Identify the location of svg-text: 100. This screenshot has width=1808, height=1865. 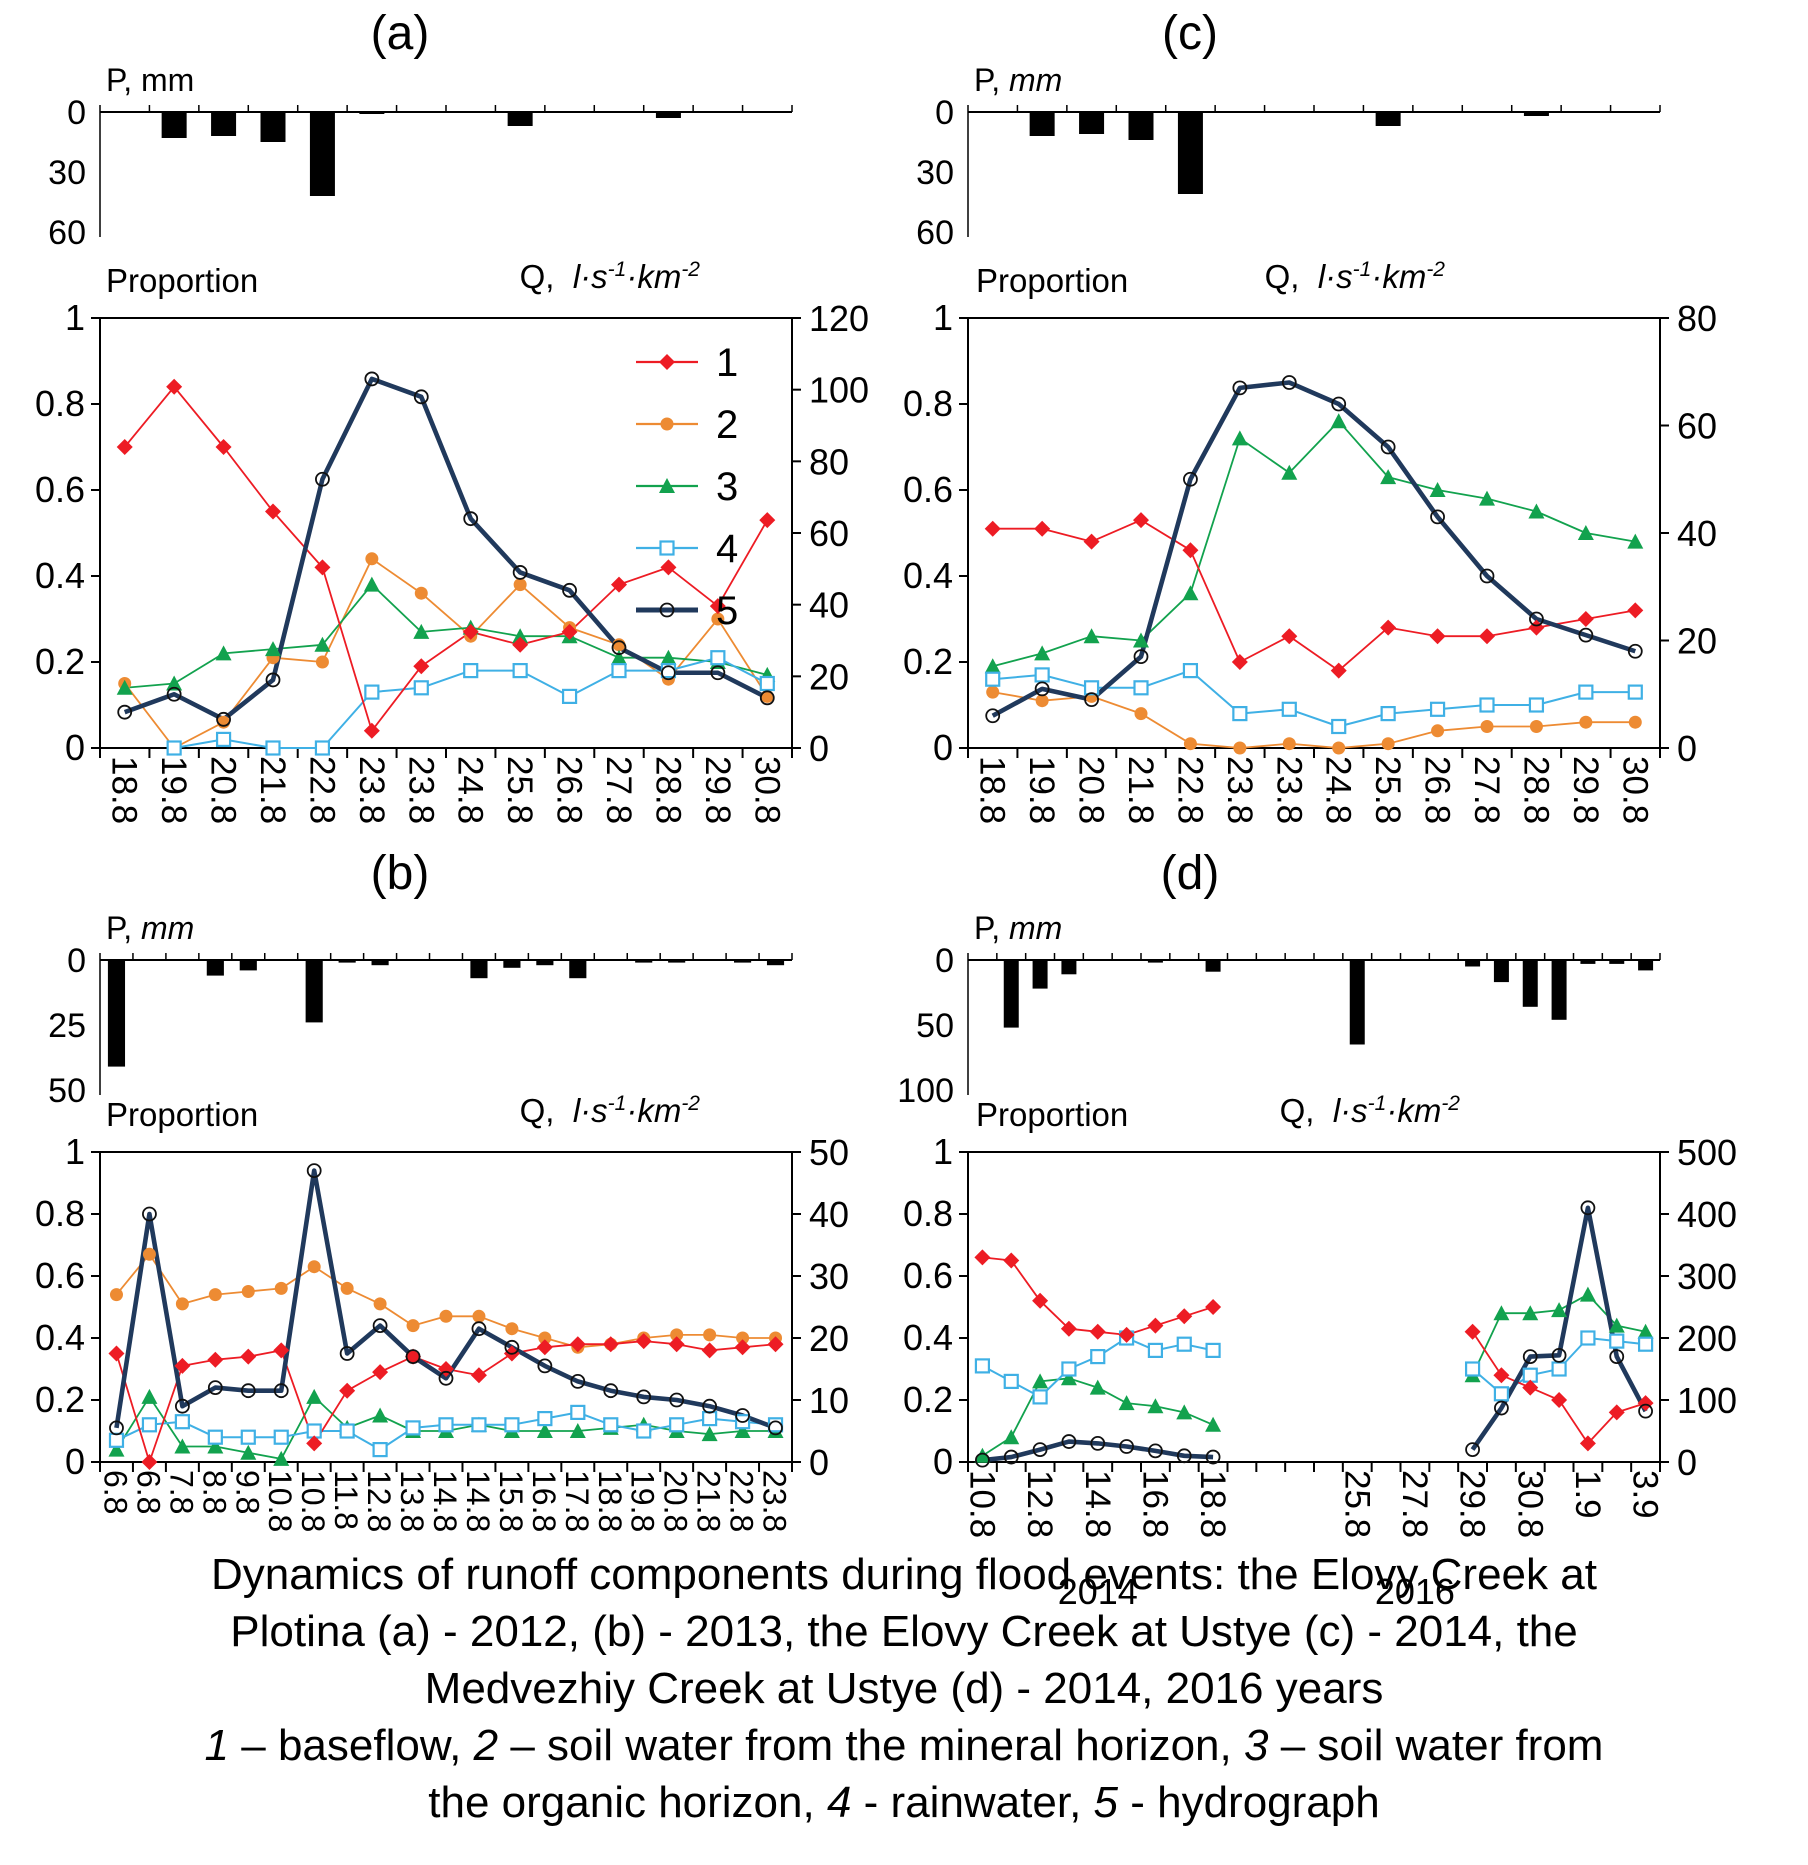
(839, 390).